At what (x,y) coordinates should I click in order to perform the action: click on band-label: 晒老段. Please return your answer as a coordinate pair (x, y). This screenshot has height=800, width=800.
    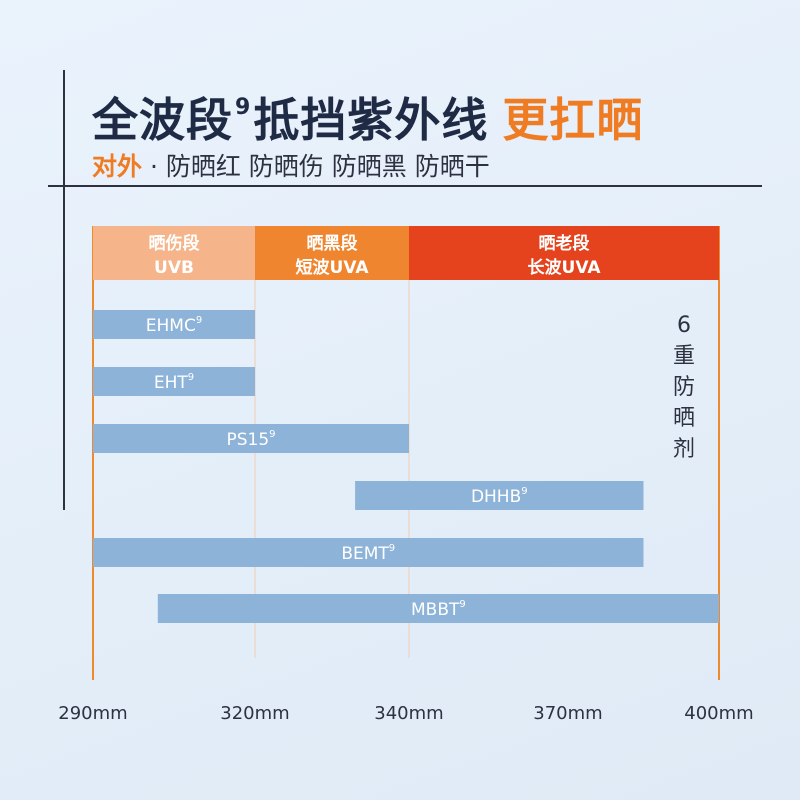
    Looking at the image, I should click on (564, 243).